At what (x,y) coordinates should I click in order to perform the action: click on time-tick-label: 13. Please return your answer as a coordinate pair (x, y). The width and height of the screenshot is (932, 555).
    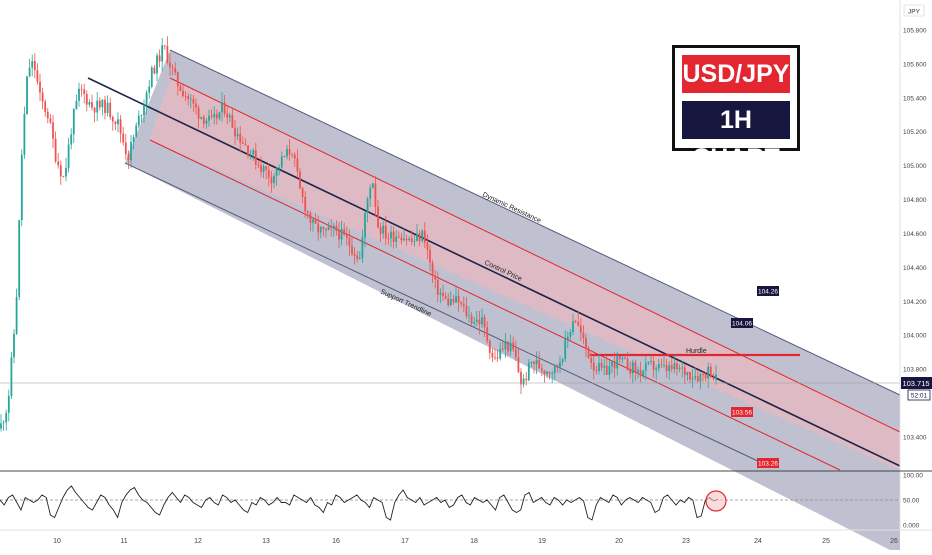
    Looking at the image, I should click on (266, 541).